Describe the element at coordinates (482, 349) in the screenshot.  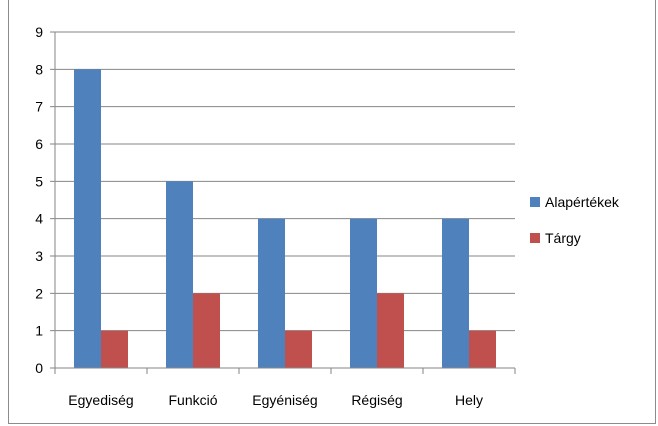
I see `bar-Tárgy-Hely` at that location.